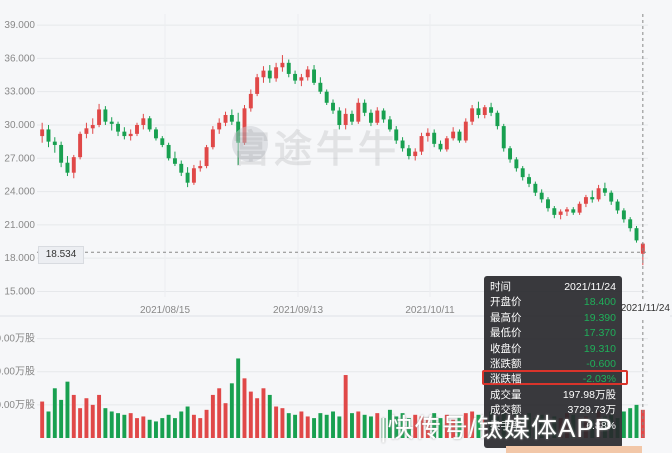 The height and width of the screenshot is (453, 672). I want to click on tooltip-label: 涨跌幅, so click(506, 379).